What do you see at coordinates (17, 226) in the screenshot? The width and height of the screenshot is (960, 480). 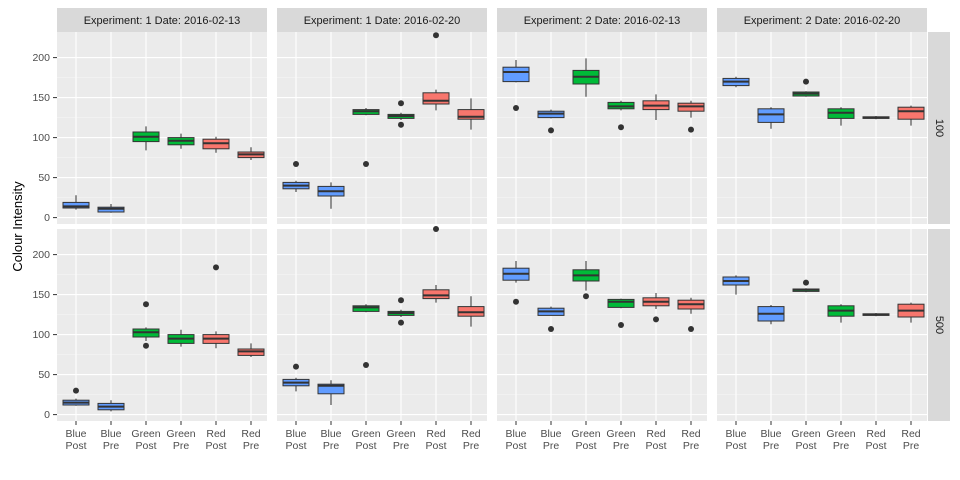 I see `y-axis-title: Colour Intensity` at bounding box center [17, 226].